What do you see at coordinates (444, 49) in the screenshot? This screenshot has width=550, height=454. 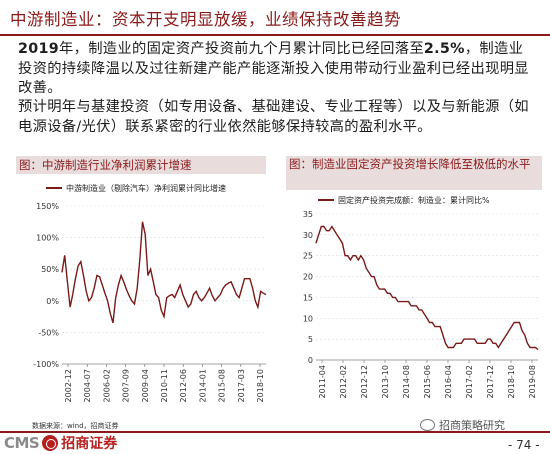 I see `percent-highlight: 2.5%` at bounding box center [444, 49].